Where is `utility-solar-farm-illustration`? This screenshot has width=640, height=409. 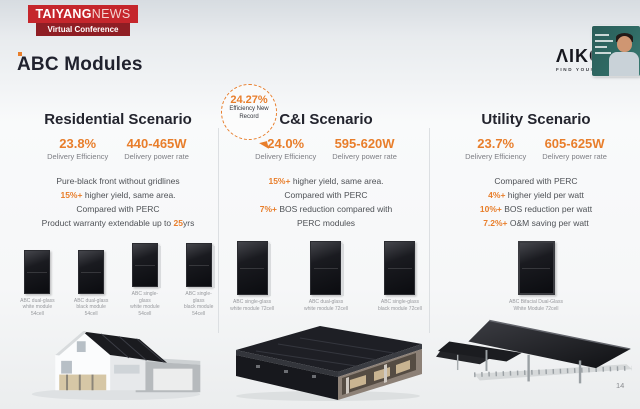
utility-solar-farm-illustration is located at coordinates (536, 353).